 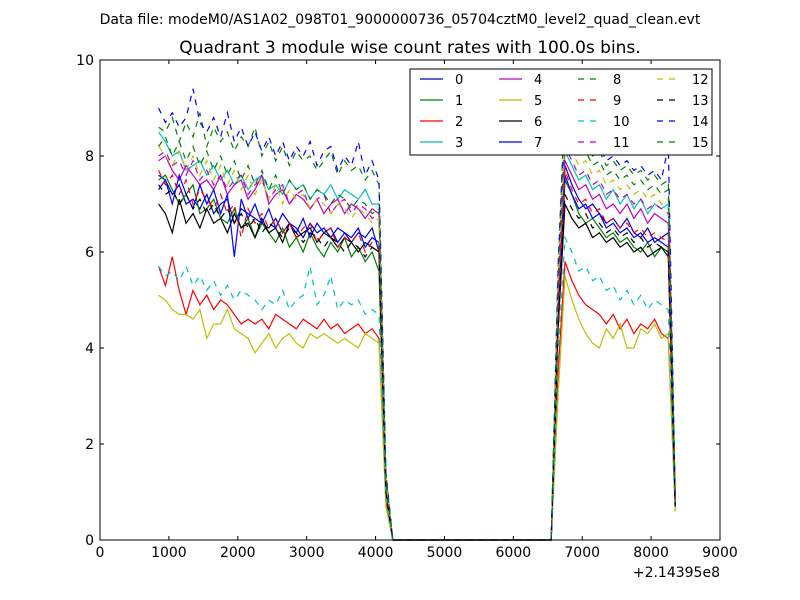 I want to click on x-tick-label: 7000, so click(x=582, y=553).